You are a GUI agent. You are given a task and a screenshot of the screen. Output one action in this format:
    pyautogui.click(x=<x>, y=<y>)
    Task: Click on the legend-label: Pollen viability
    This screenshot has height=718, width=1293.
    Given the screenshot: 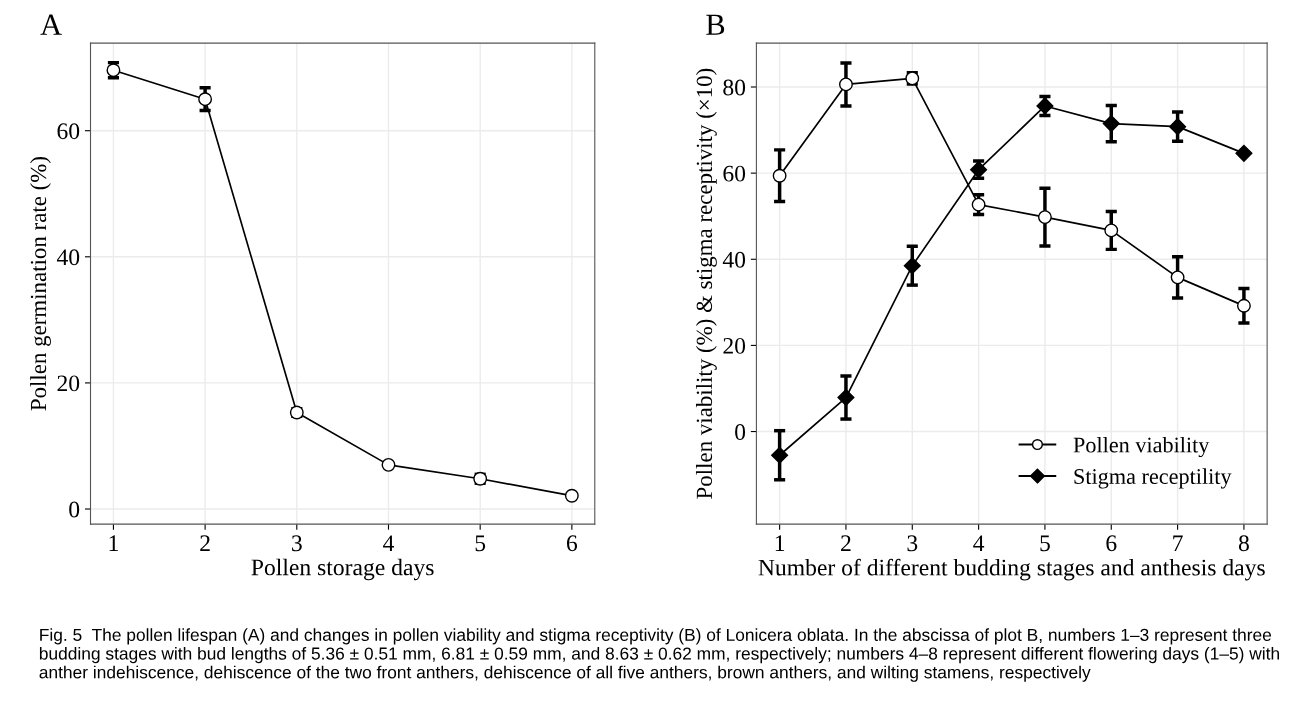 What is the action you would take?
    pyautogui.click(x=1141, y=447)
    